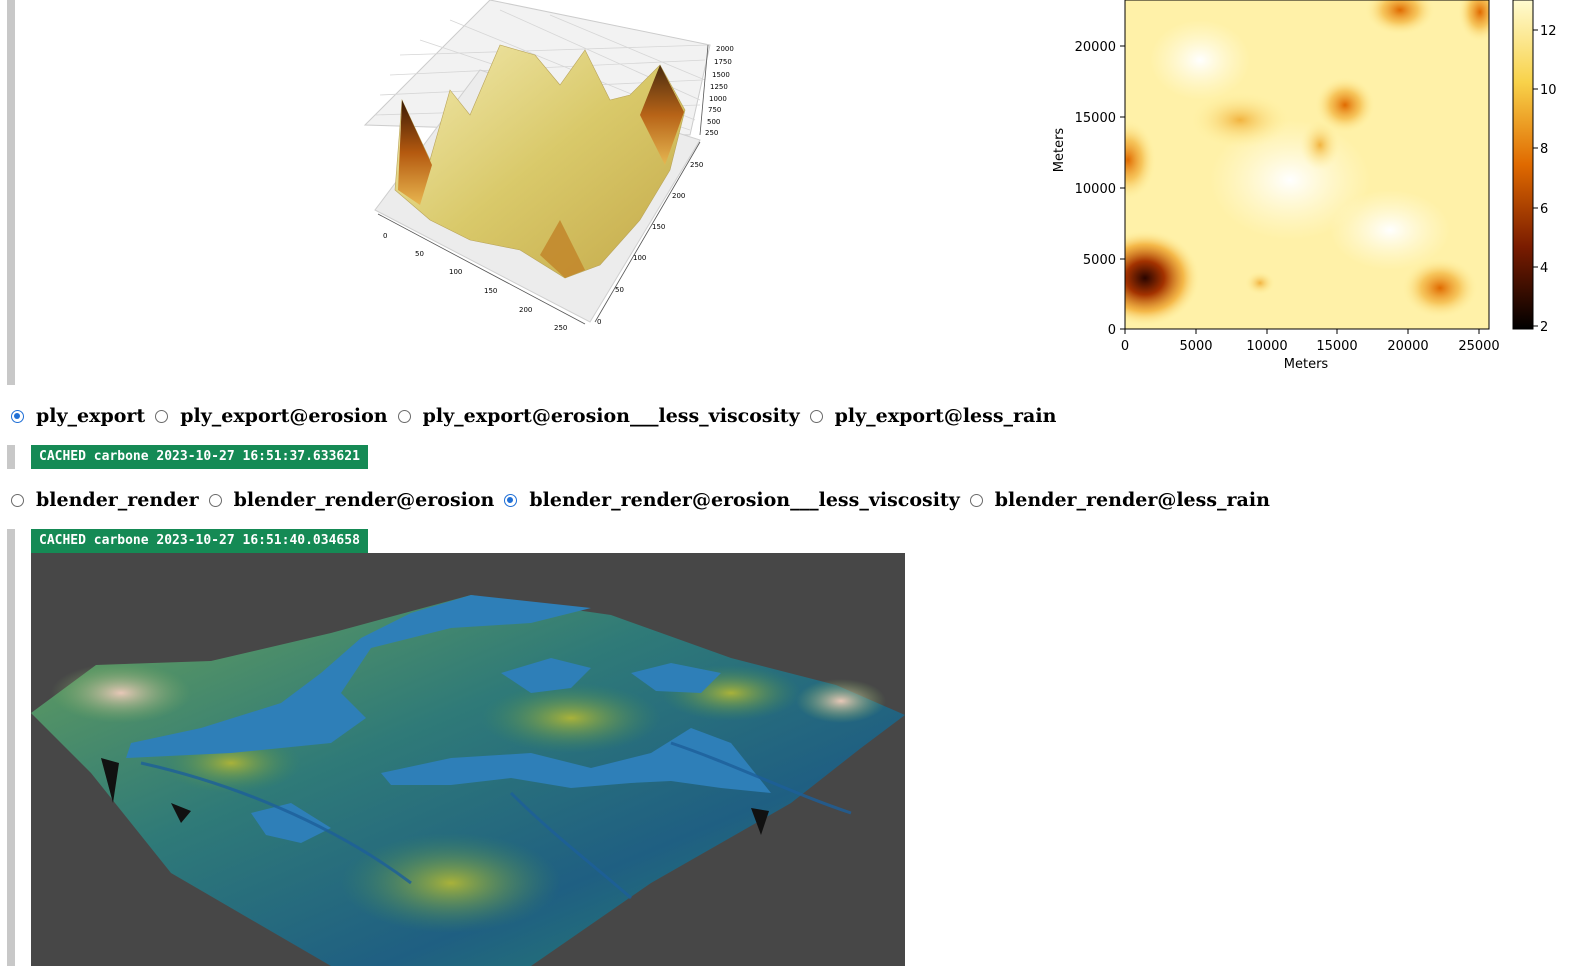 The image size is (1594, 966). Describe the element at coordinates (1548, 90) in the screenshot. I see `tick-label: 10` at that location.